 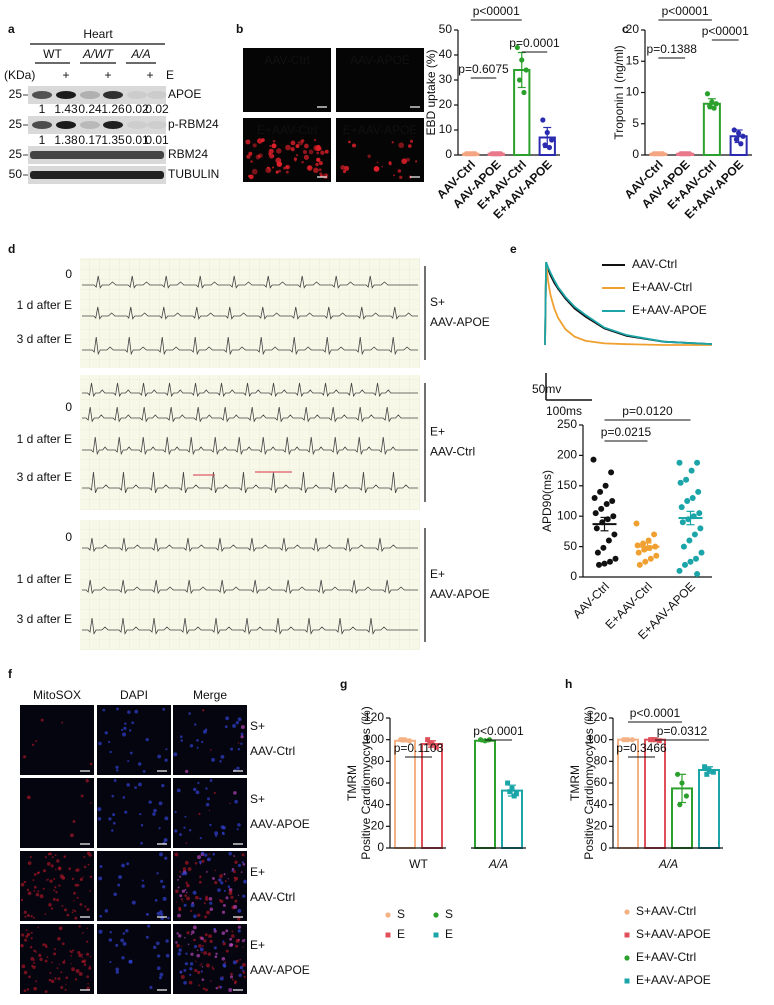 I want to click on y-tick-label: 5, so click(x=635, y=123).